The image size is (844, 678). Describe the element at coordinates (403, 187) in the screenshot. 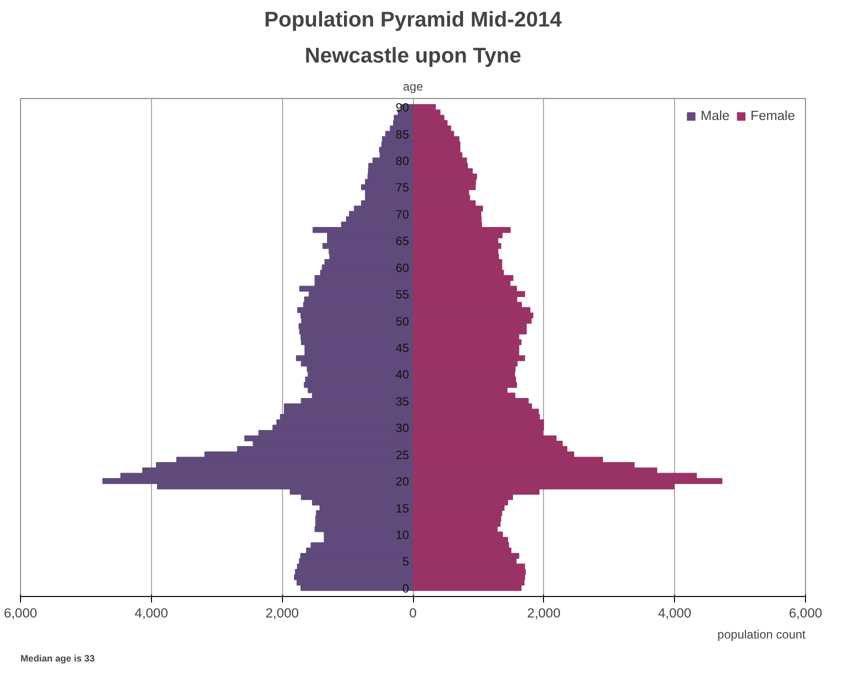

I see `y-tick-label: 75` at that location.